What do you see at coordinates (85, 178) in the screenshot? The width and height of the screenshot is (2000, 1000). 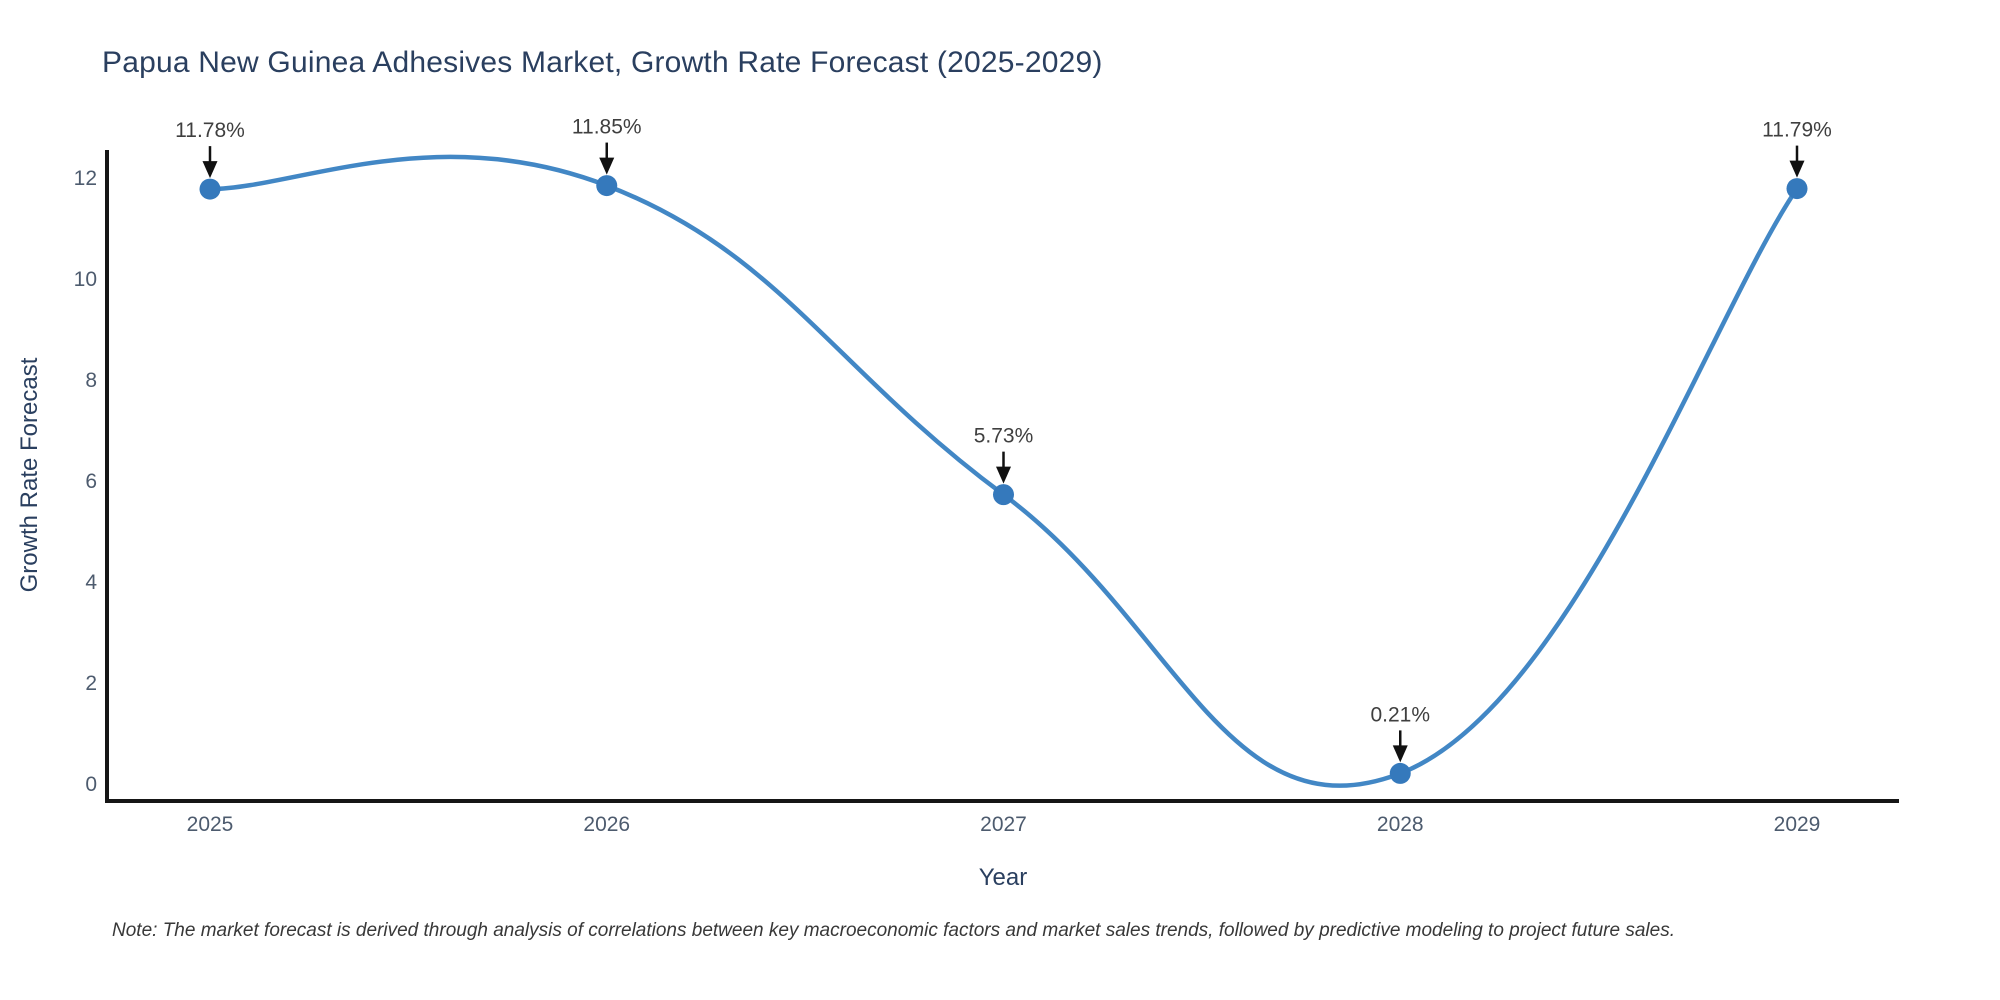 I see `y-tick-label: 12` at bounding box center [85, 178].